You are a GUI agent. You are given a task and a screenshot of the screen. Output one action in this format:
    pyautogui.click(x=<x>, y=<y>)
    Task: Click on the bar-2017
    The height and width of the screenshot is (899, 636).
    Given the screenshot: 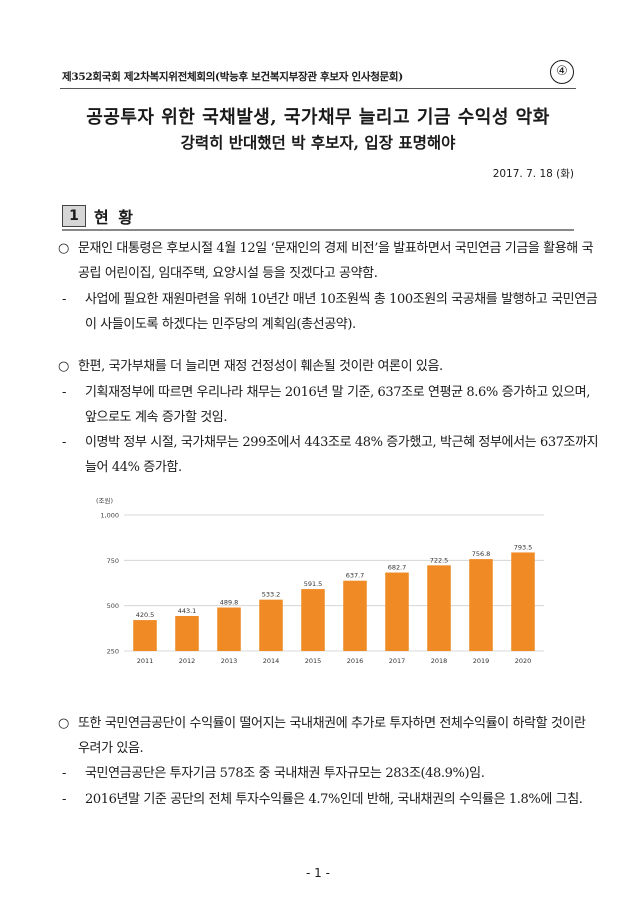 What is the action you would take?
    pyautogui.click(x=397, y=611)
    